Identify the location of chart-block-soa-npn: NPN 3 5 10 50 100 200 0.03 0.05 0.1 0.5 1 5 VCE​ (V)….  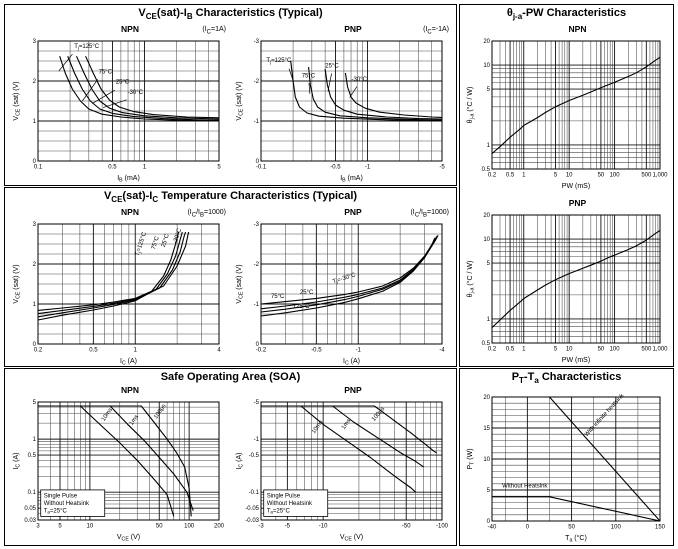
(119, 463).